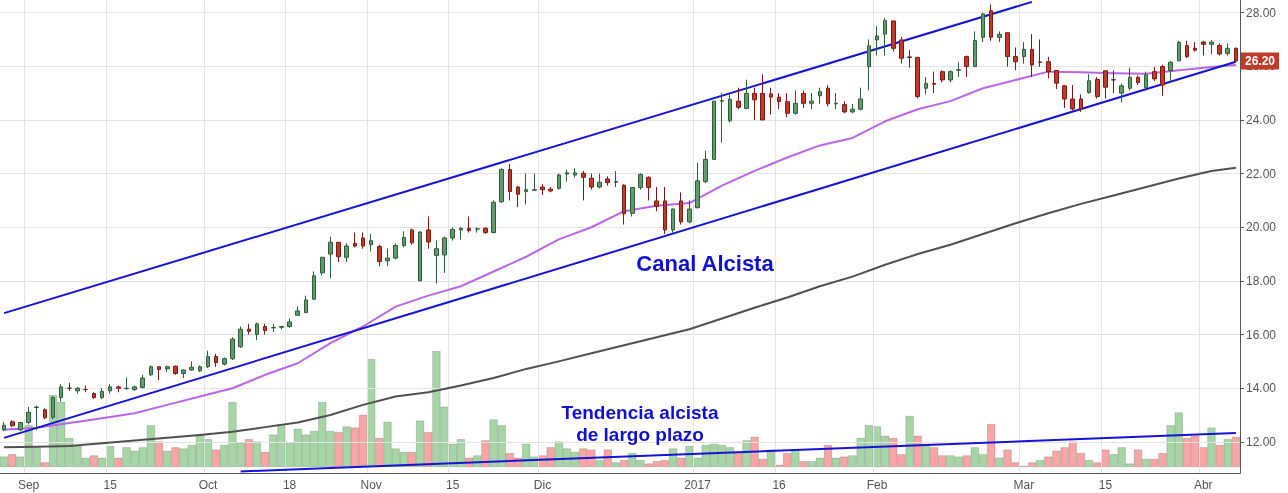 This screenshot has height=493, width=1288. I want to click on annotation: Tendencia alcista de largo plazo, so click(640, 423).